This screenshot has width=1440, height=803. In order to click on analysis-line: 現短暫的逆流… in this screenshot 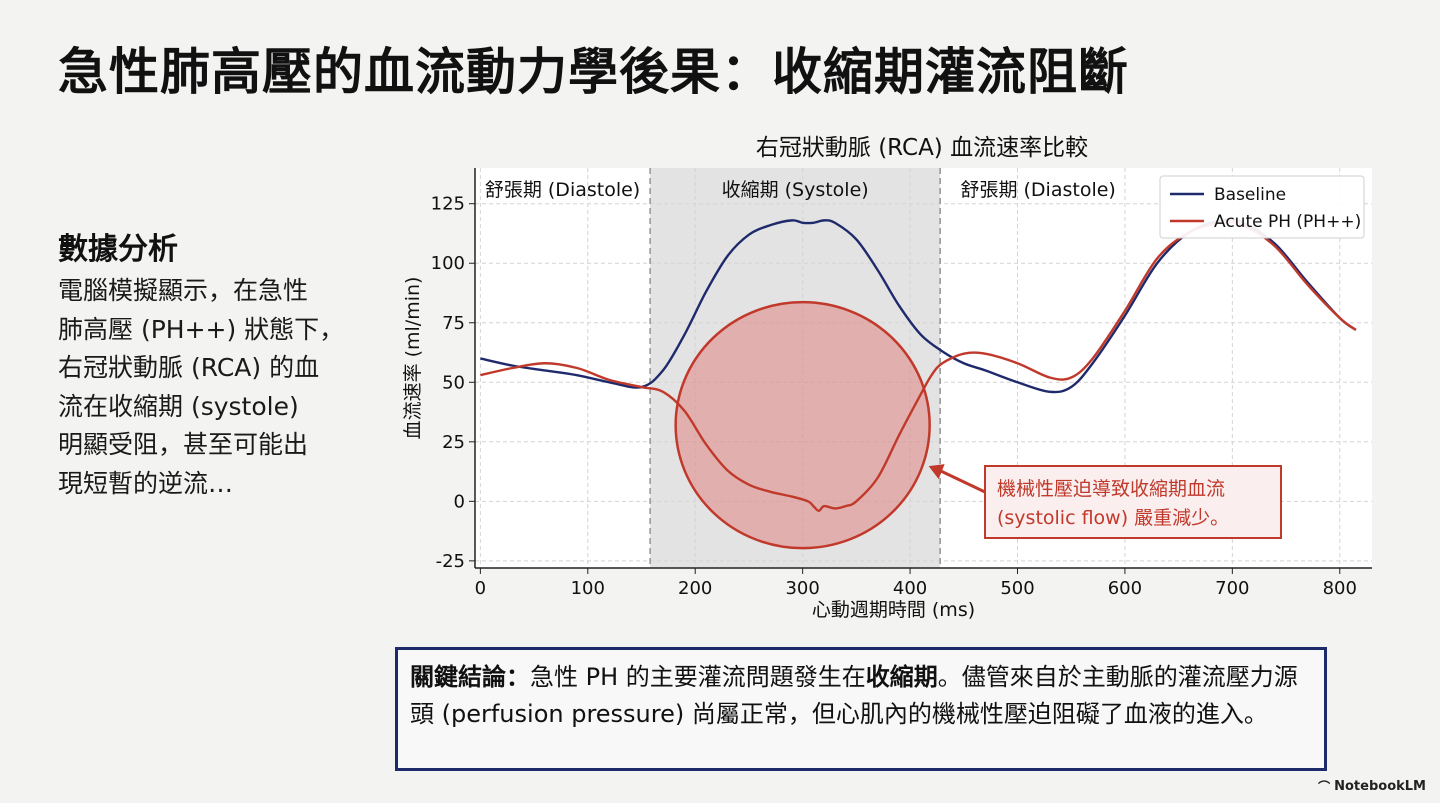, I will do `click(146, 483)`.